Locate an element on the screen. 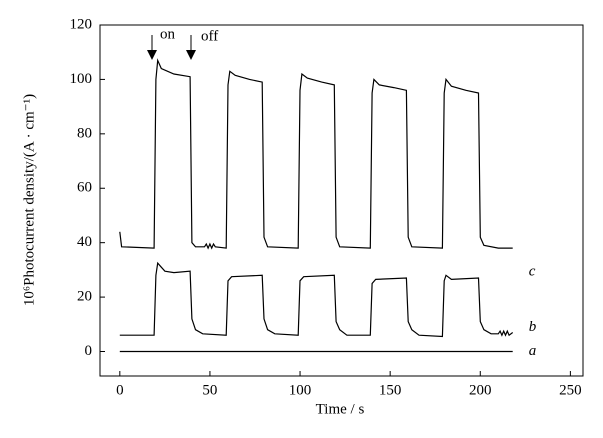 The width and height of the screenshot is (603, 438). y-tick-label: 40 is located at coordinates (84, 242).